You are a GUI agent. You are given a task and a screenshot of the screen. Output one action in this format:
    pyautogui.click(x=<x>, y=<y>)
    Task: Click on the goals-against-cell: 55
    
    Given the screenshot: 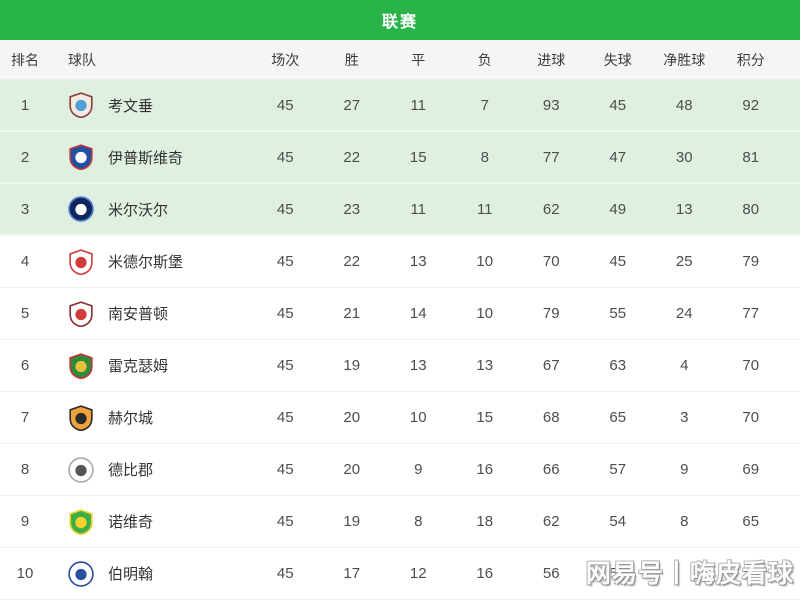 What is the action you would take?
    pyautogui.click(x=618, y=313)
    